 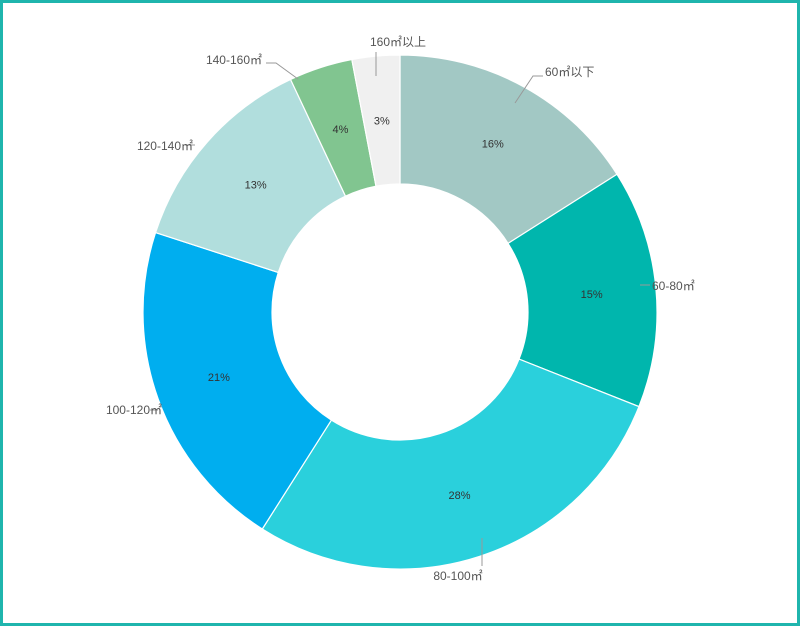 I want to click on category-label-160m2-or-more: 160㎡以上, so click(x=398, y=42).